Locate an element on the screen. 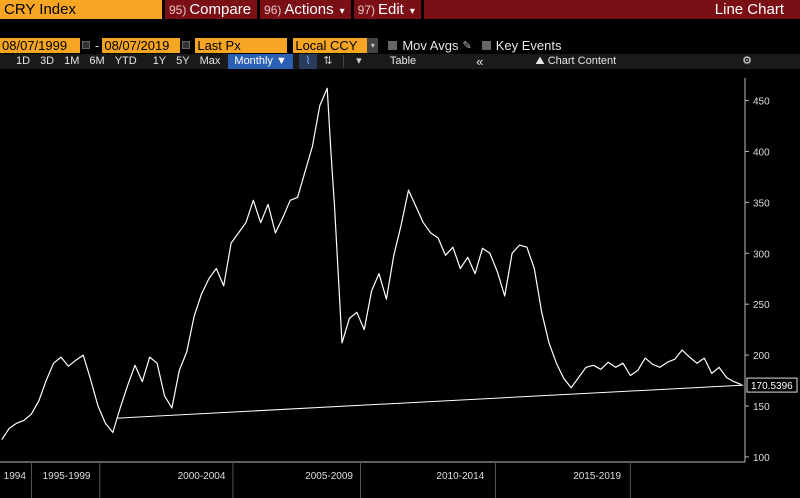  edit-number: 97) is located at coordinates (366, 10).